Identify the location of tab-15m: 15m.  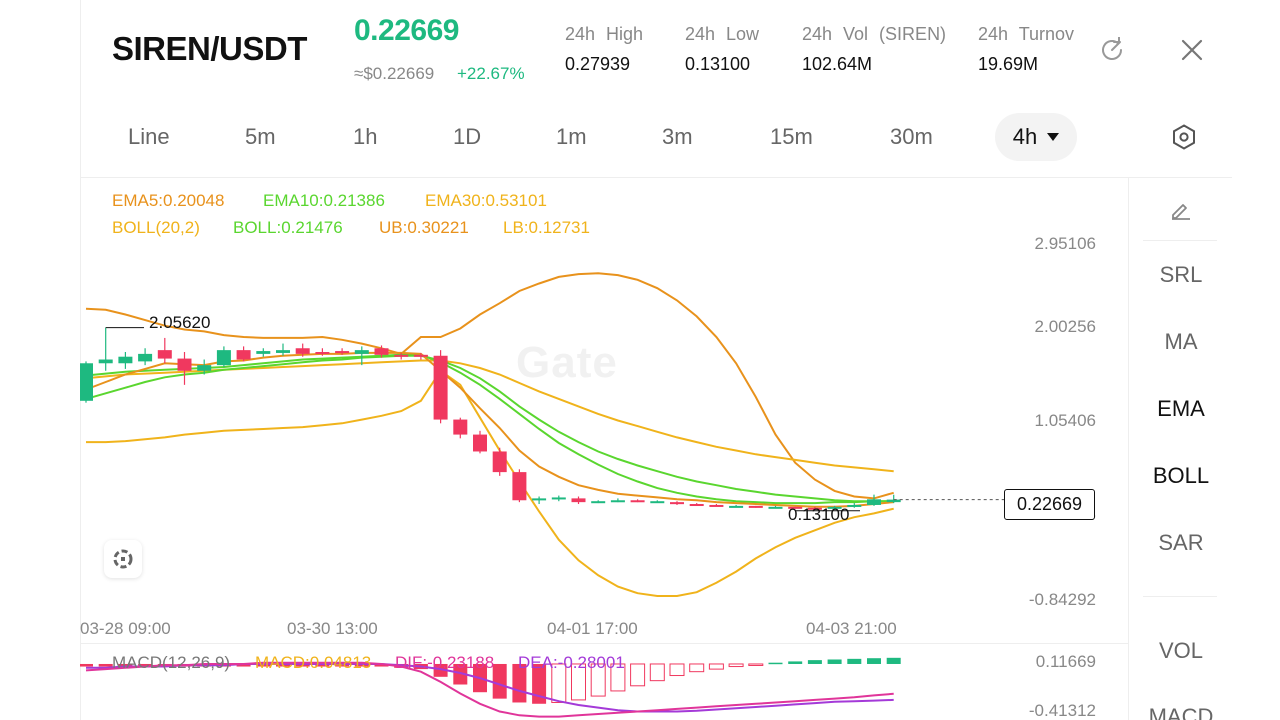
(791, 136).